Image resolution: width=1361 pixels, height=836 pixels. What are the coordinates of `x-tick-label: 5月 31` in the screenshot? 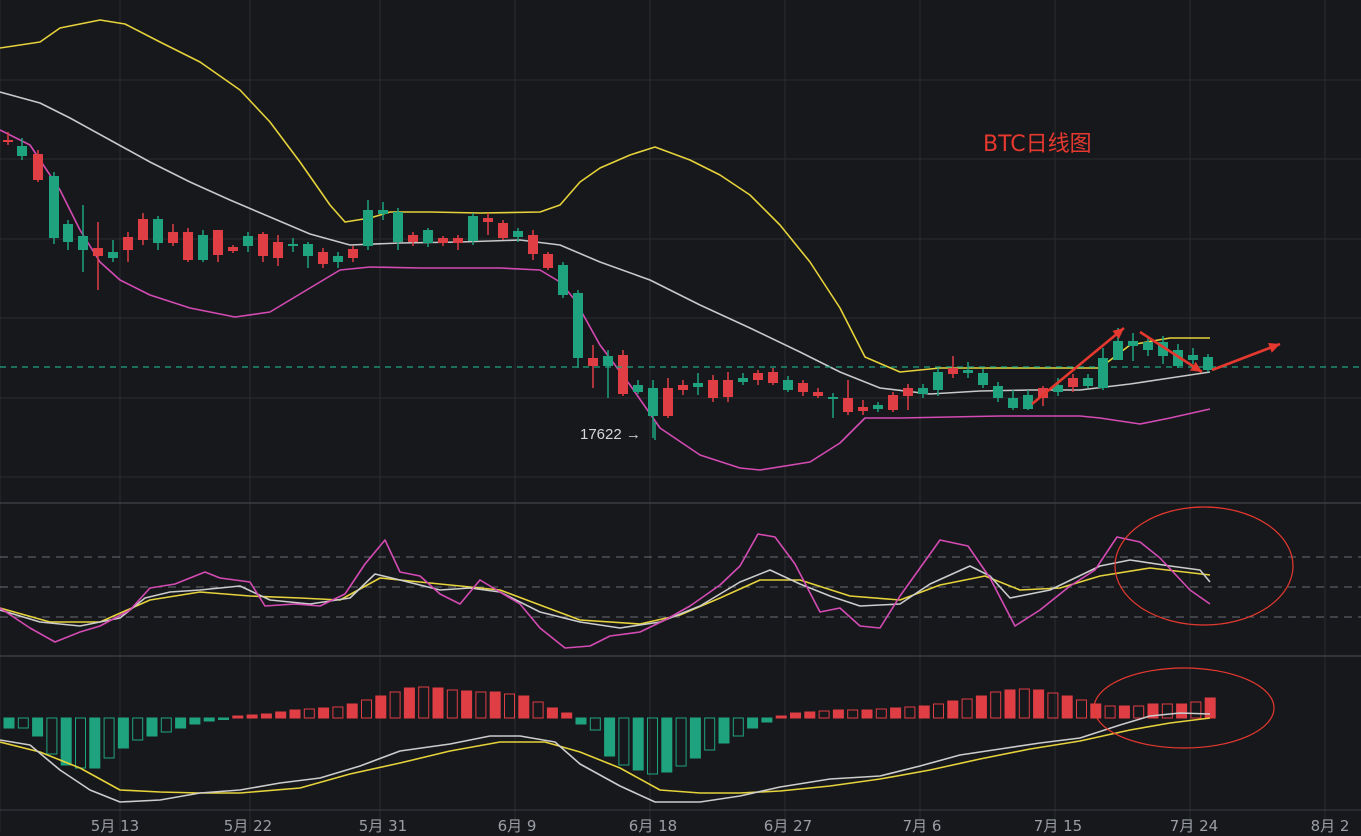 It's located at (383, 826).